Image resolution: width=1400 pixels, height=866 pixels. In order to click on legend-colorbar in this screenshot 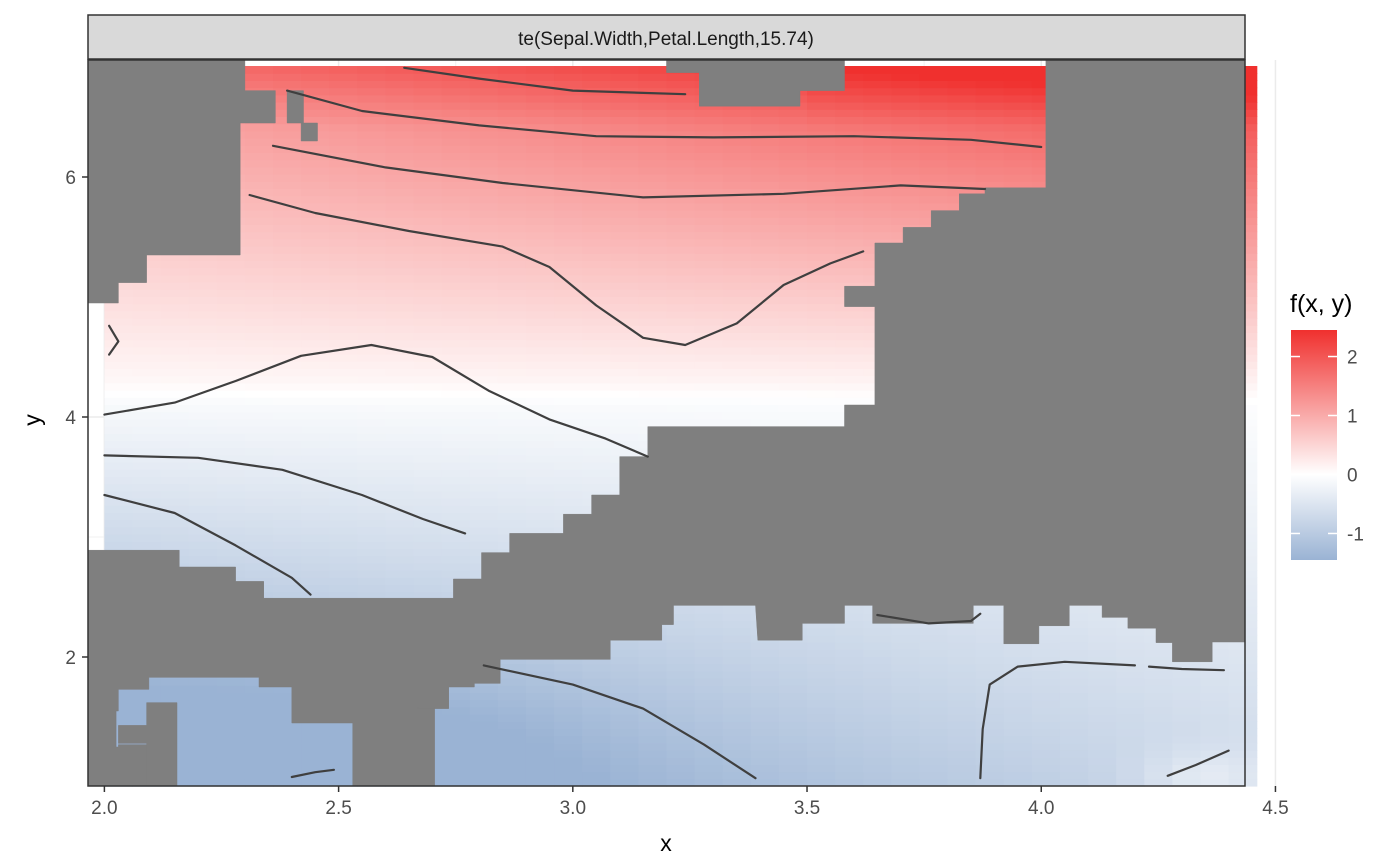, I will do `click(1314, 445)`.